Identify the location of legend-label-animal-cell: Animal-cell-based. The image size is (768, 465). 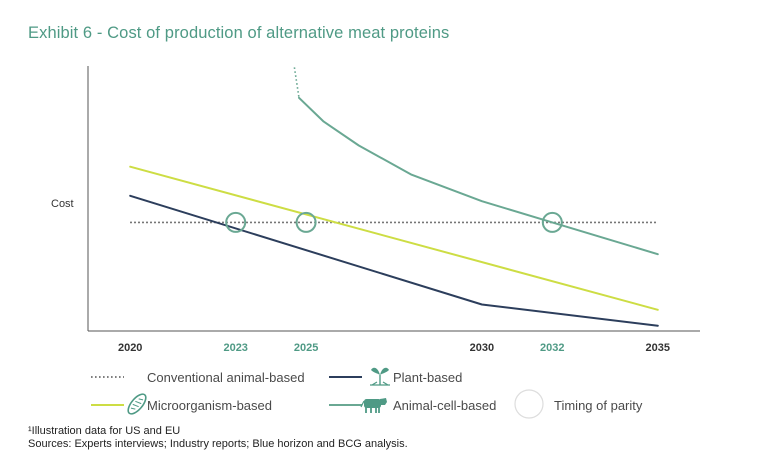
(444, 405).